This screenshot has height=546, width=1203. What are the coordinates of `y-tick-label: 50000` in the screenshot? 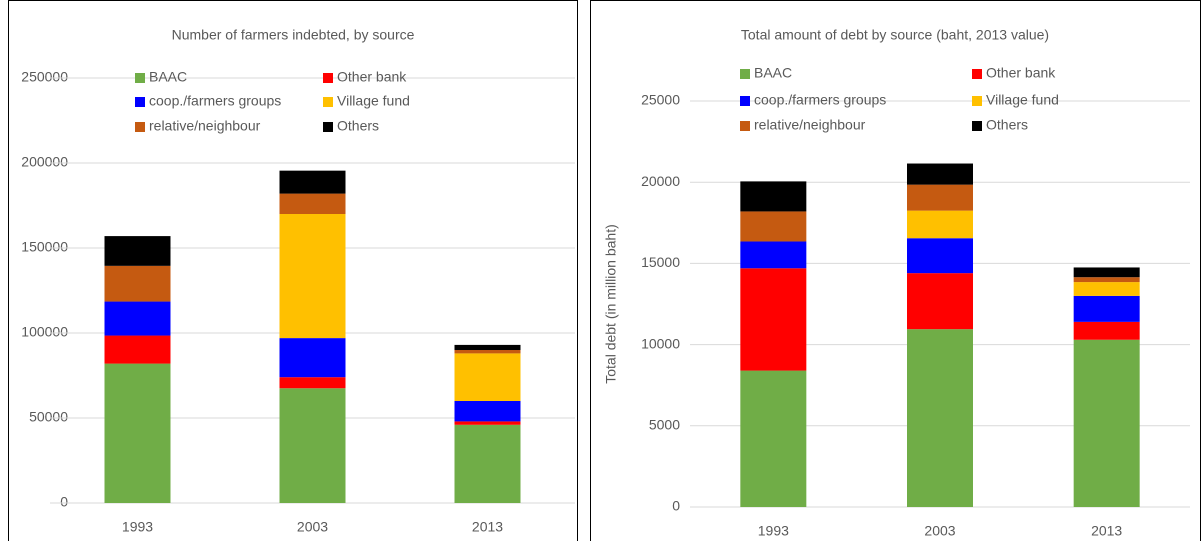 It's located at (48, 417).